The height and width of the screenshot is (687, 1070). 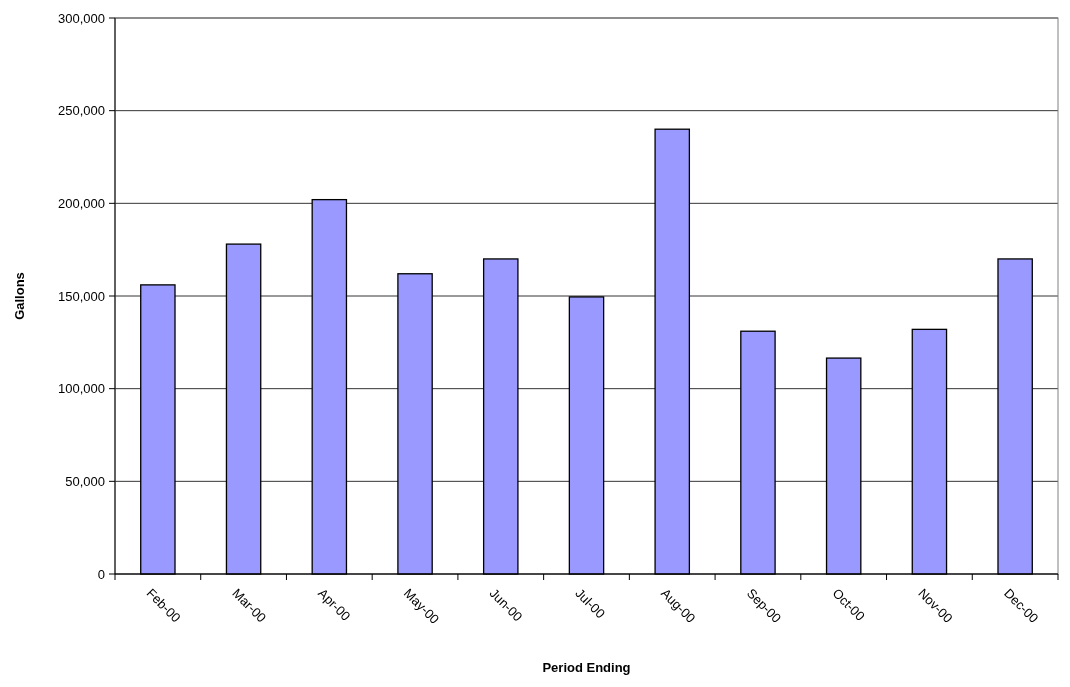 I want to click on y-tick-label: 0, so click(x=101, y=574).